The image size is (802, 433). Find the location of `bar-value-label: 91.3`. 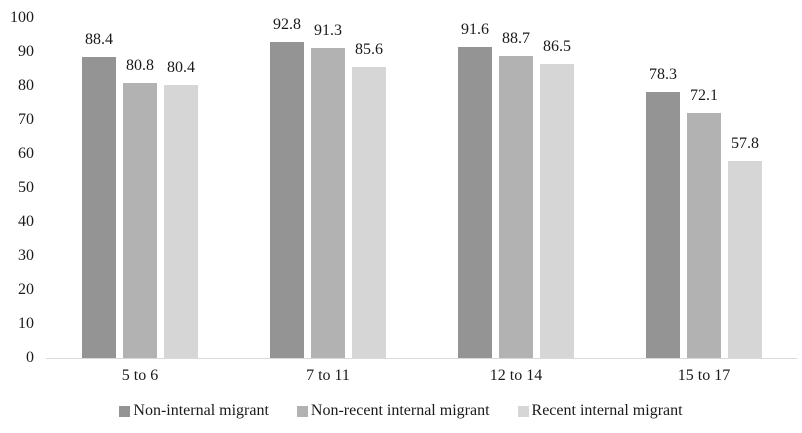

bar-value-label: 91.3 is located at coordinates (328, 30).